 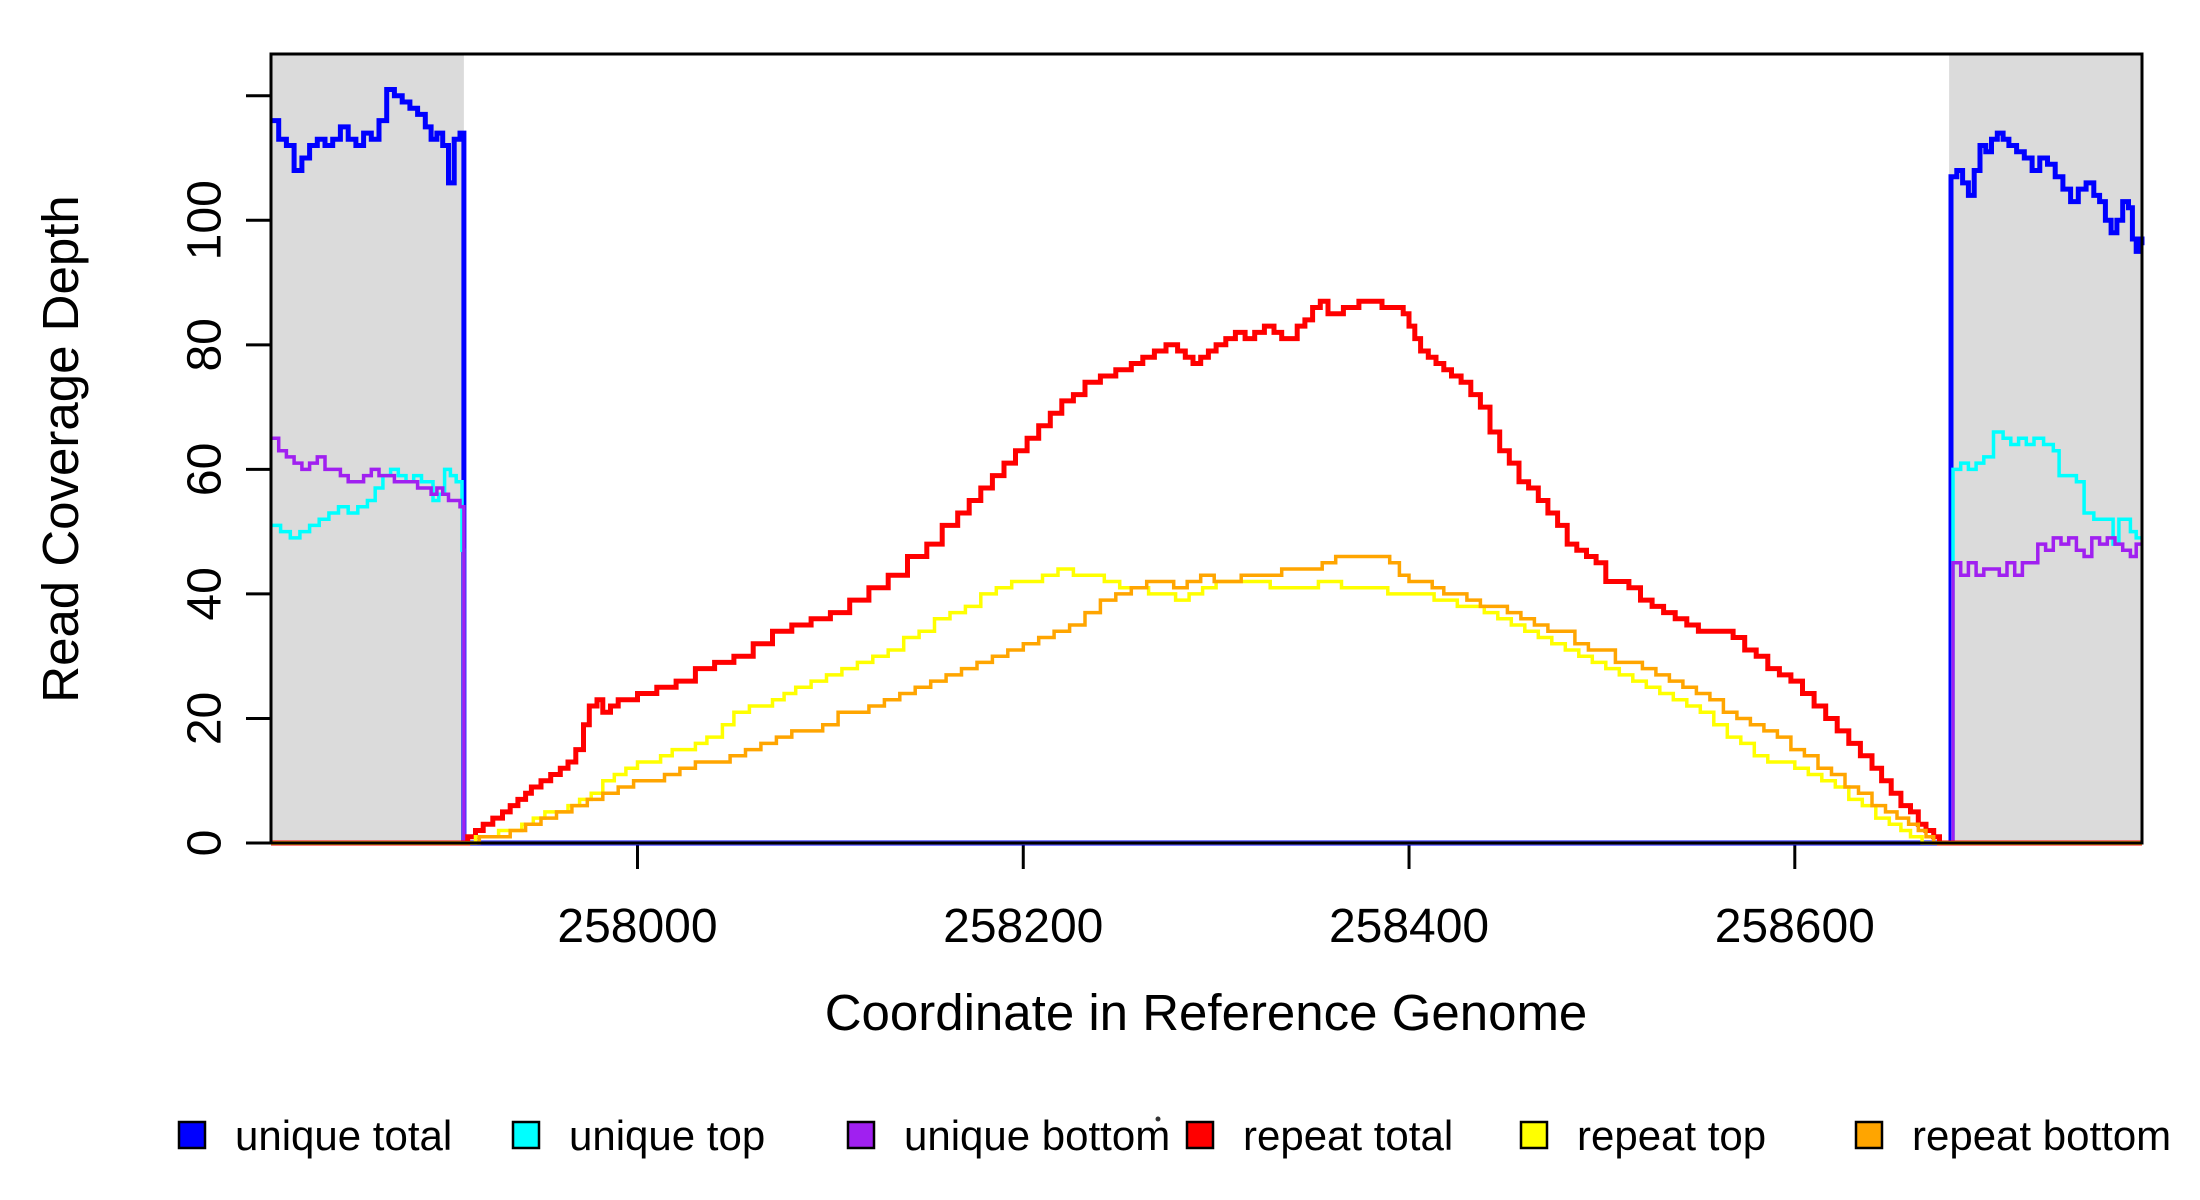 I want to click on legend-swatch-repeat-total, so click(x=1200, y=1135).